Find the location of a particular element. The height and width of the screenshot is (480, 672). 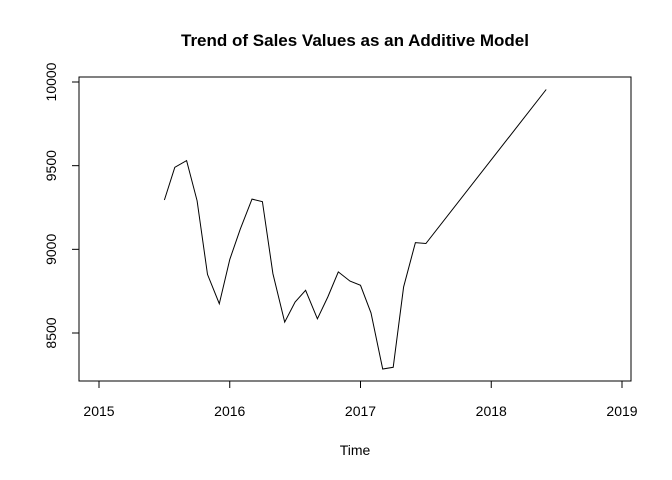

y-tick-label: 10000 is located at coordinates (51, 81).